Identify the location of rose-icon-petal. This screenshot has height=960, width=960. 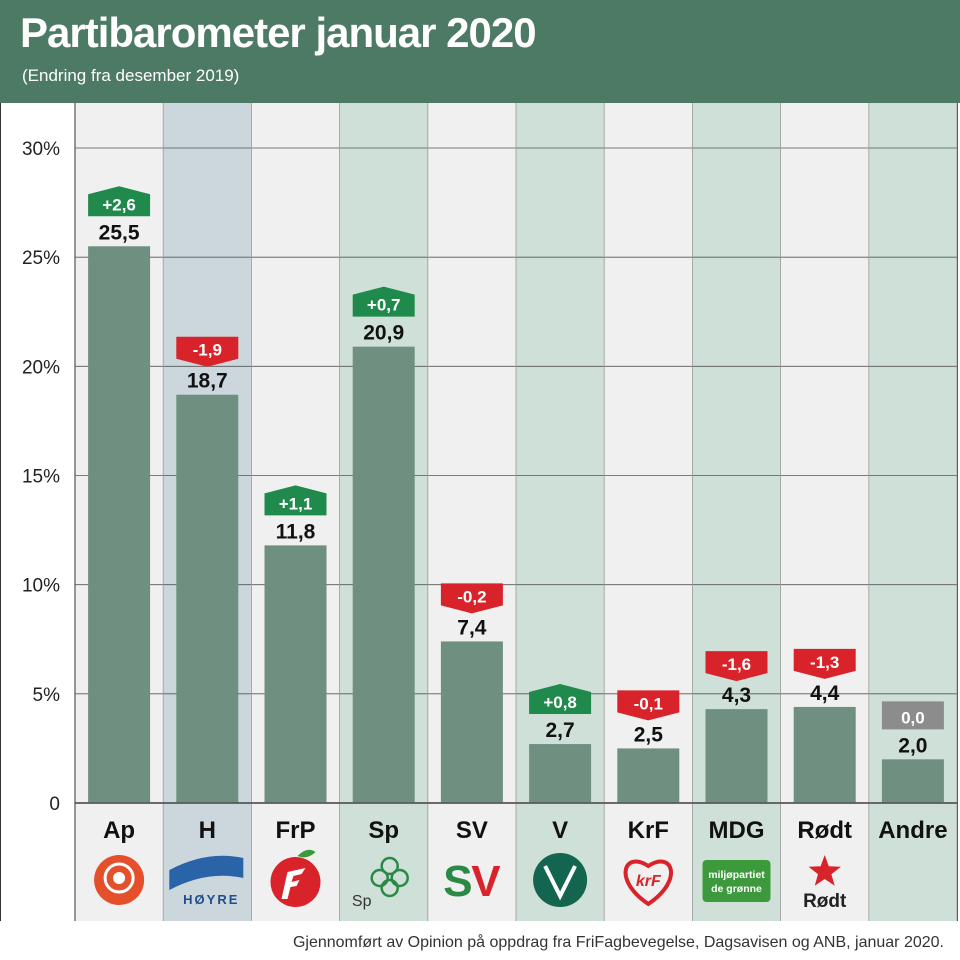
(119, 878).